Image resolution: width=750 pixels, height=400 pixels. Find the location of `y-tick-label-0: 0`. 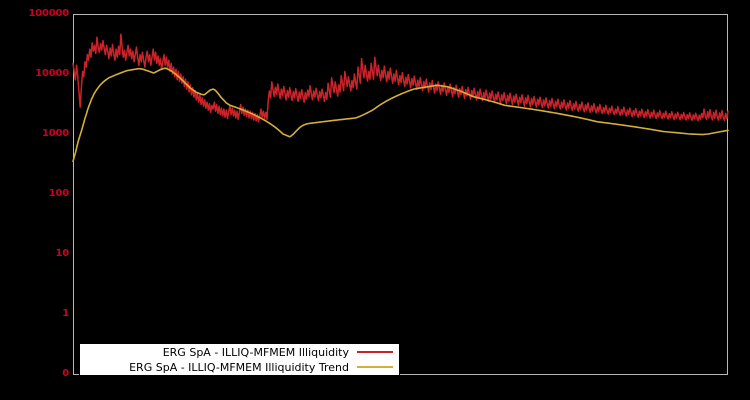

y-tick-label-0: 0 is located at coordinates (65, 373).